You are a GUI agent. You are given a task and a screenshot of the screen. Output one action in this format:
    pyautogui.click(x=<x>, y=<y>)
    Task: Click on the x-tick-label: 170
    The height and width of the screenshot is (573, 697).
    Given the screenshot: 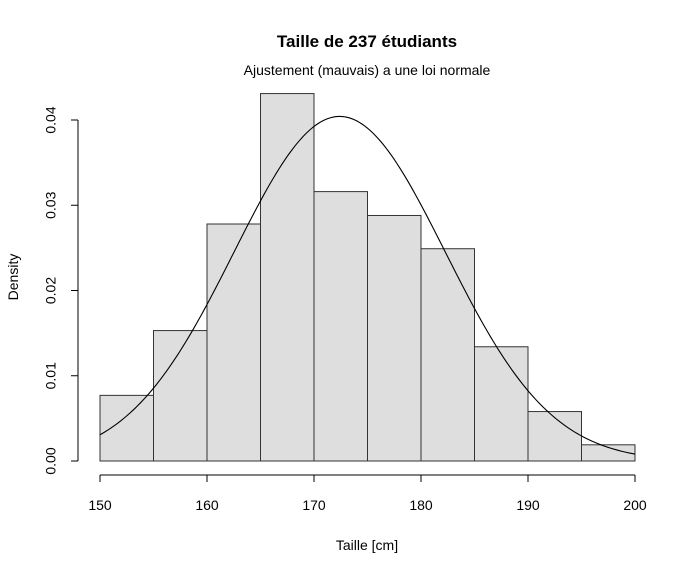 What is the action you would take?
    pyautogui.click(x=314, y=505)
    